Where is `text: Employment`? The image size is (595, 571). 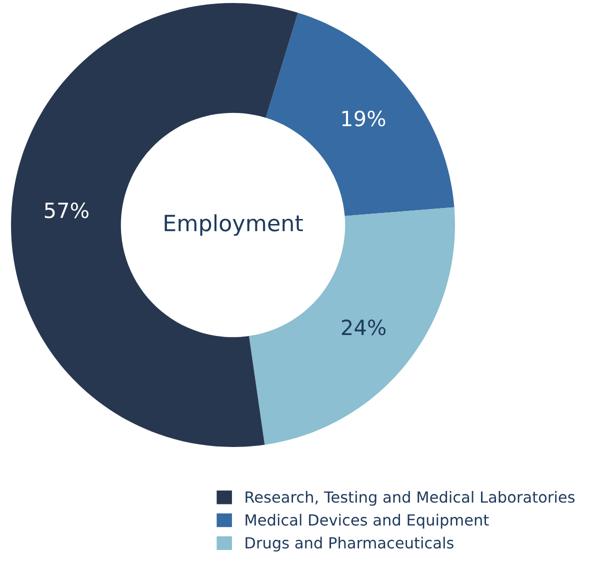
text: Employment is located at coordinates (233, 225).